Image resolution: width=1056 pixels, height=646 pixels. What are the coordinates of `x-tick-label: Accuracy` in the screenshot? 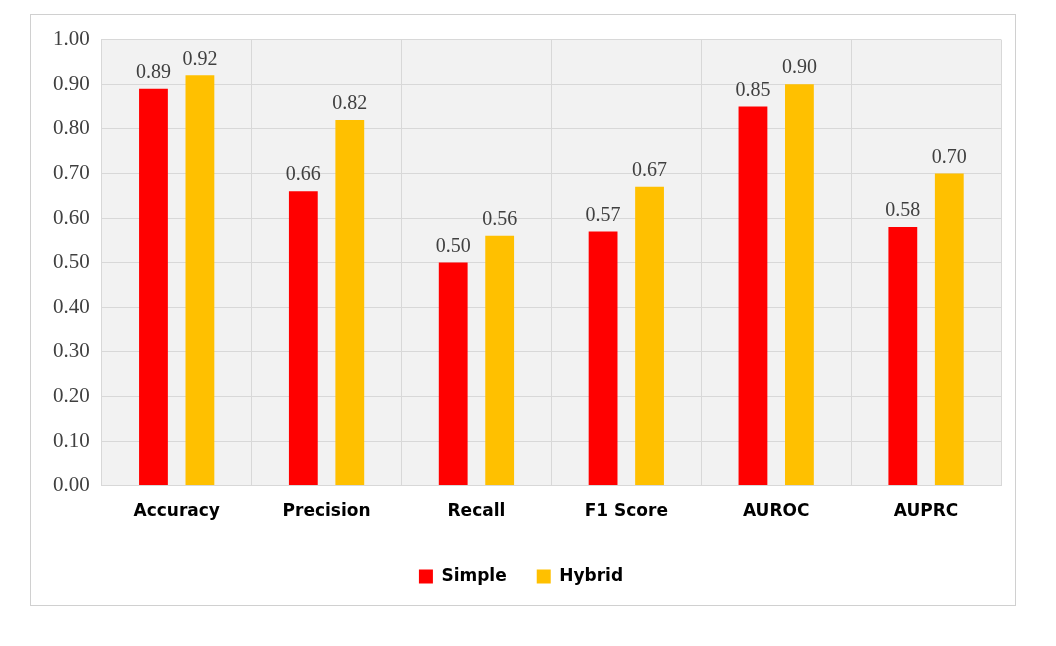 It's located at (176, 510).